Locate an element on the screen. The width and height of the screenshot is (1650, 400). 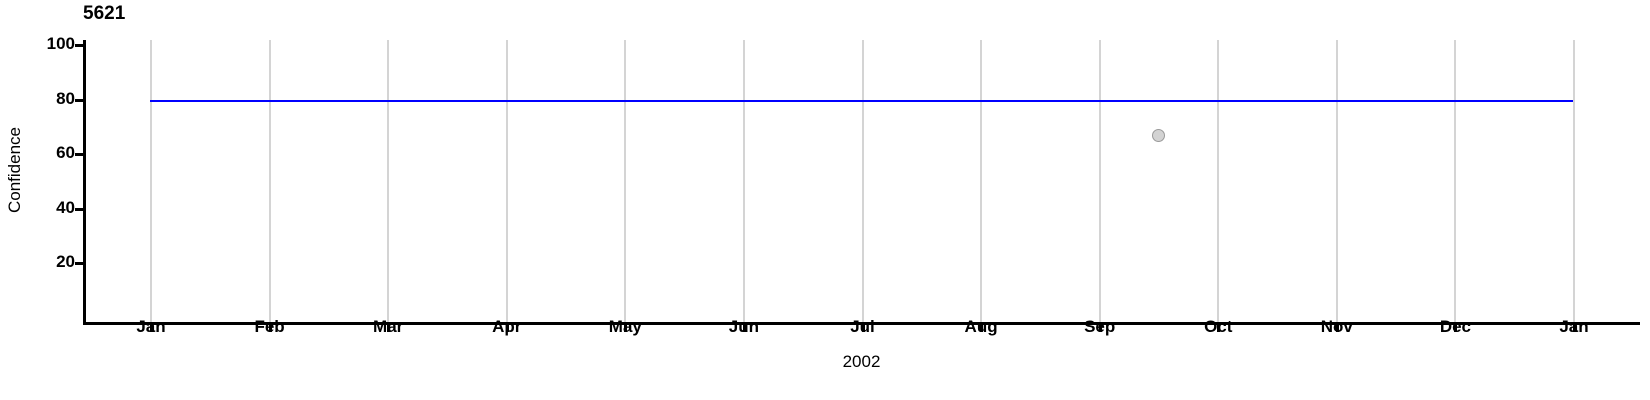
x-axis-tick-label: Jun is located at coordinates (744, 326).